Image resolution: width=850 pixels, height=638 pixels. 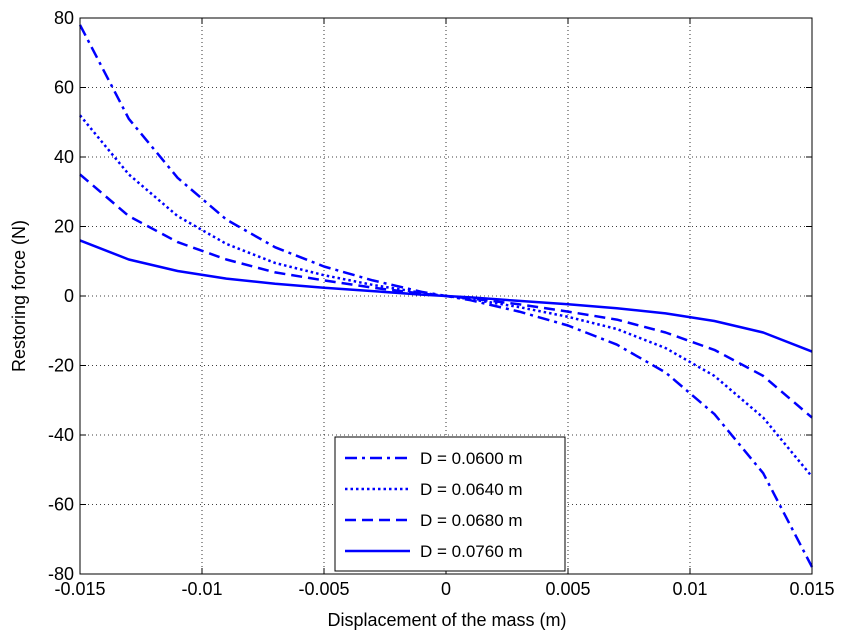 I want to click on x-tick-label: 0.01, so click(x=689, y=589).